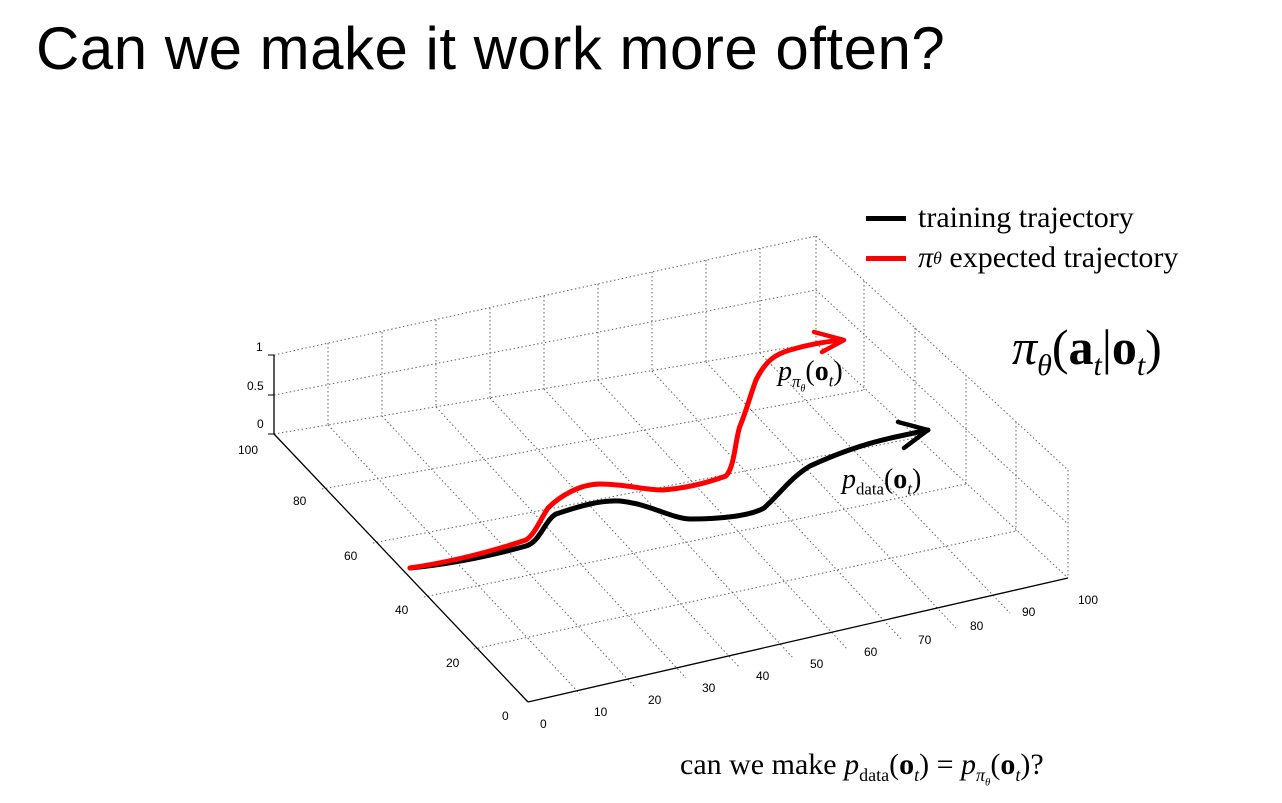 This screenshot has width=1282, height=803. Describe the element at coordinates (260, 424) in the screenshot. I see `z-tick: 0` at that location.